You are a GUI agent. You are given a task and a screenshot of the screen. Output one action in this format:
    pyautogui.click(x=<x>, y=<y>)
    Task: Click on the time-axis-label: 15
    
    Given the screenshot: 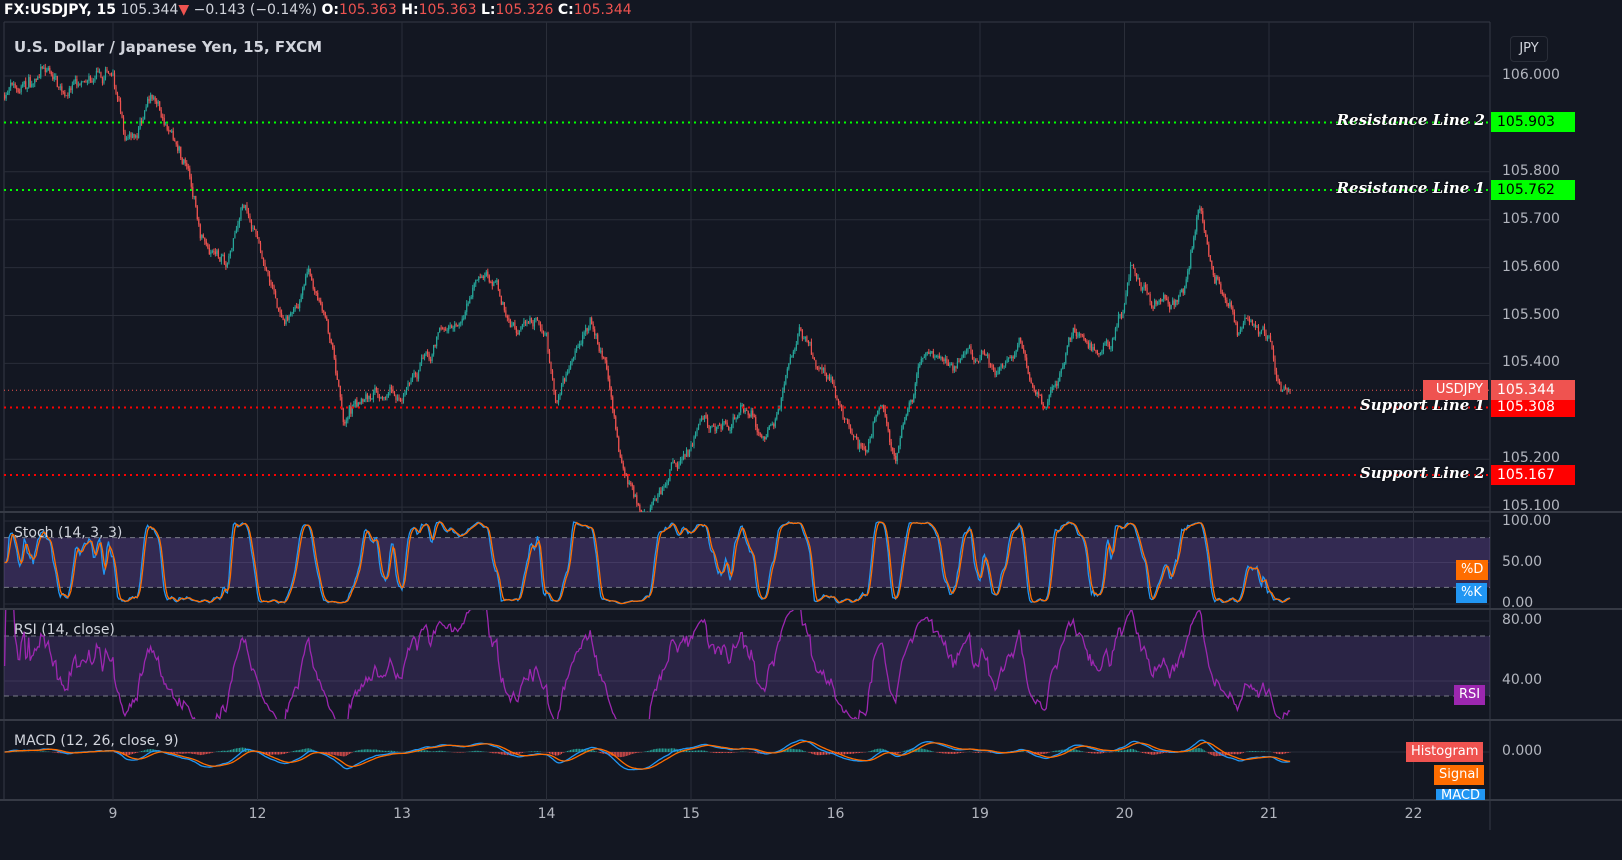 What is the action you would take?
    pyautogui.click(x=691, y=814)
    